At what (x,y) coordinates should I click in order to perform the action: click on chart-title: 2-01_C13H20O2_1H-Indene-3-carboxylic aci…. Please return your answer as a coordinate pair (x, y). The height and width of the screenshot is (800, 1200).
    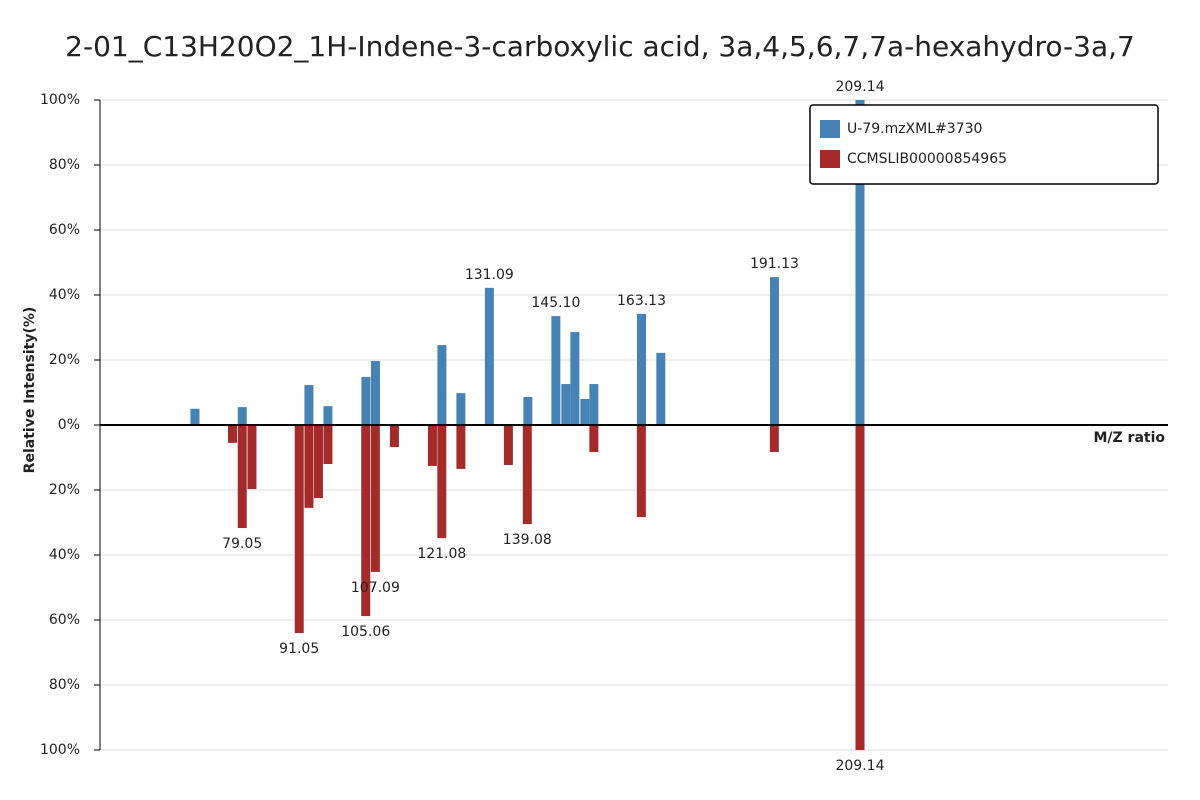
    Looking at the image, I should click on (600, 46).